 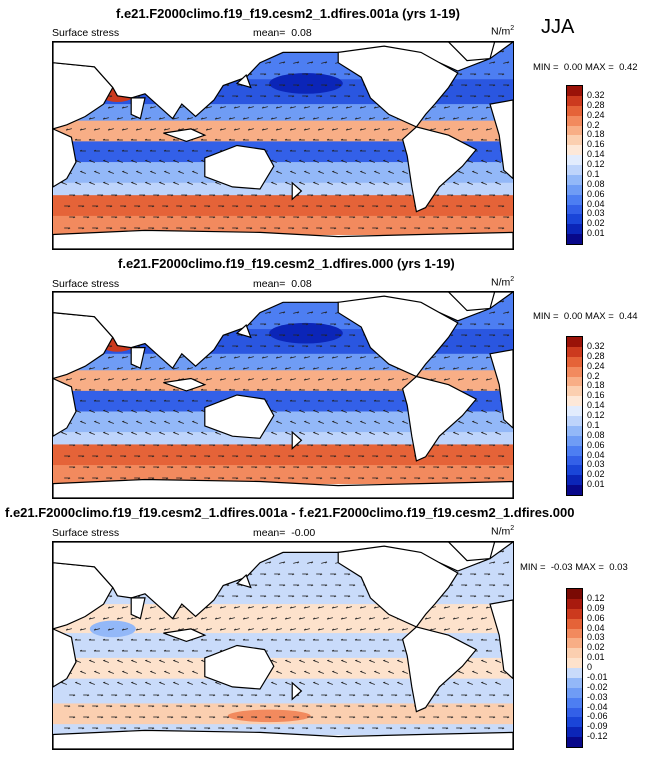 I want to click on land-nz, so click(x=297, y=191).